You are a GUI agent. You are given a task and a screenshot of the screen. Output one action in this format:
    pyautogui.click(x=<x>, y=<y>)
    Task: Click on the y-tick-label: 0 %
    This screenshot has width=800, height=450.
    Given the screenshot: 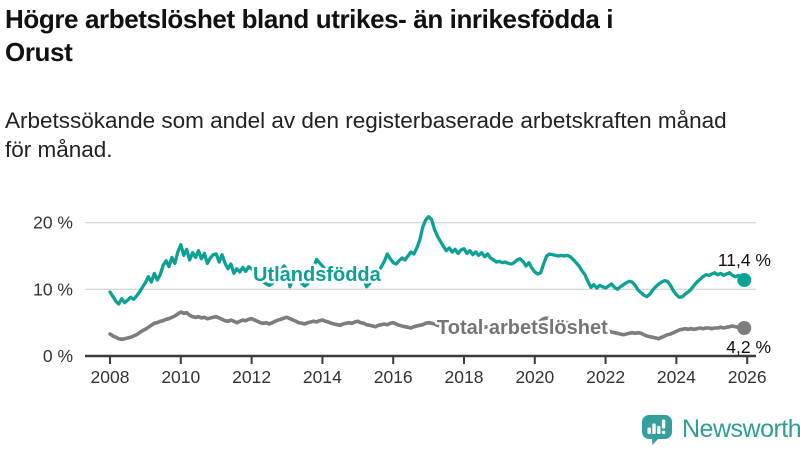 What is the action you would take?
    pyautogui.click(x=58, y=356)
    